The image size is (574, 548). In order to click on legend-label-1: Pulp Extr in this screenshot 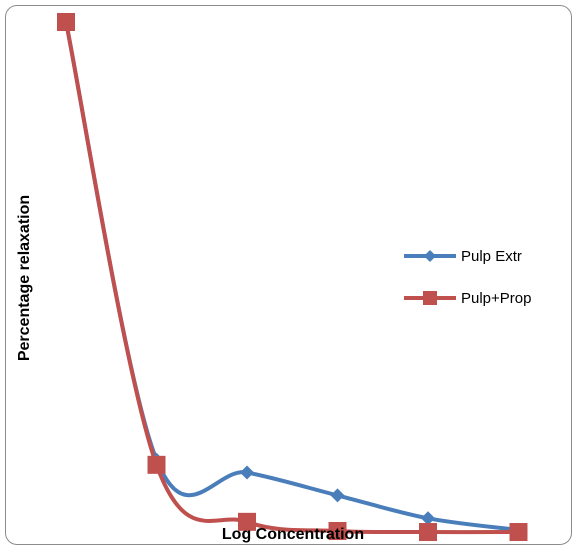, I will do `click(491, 256)`.